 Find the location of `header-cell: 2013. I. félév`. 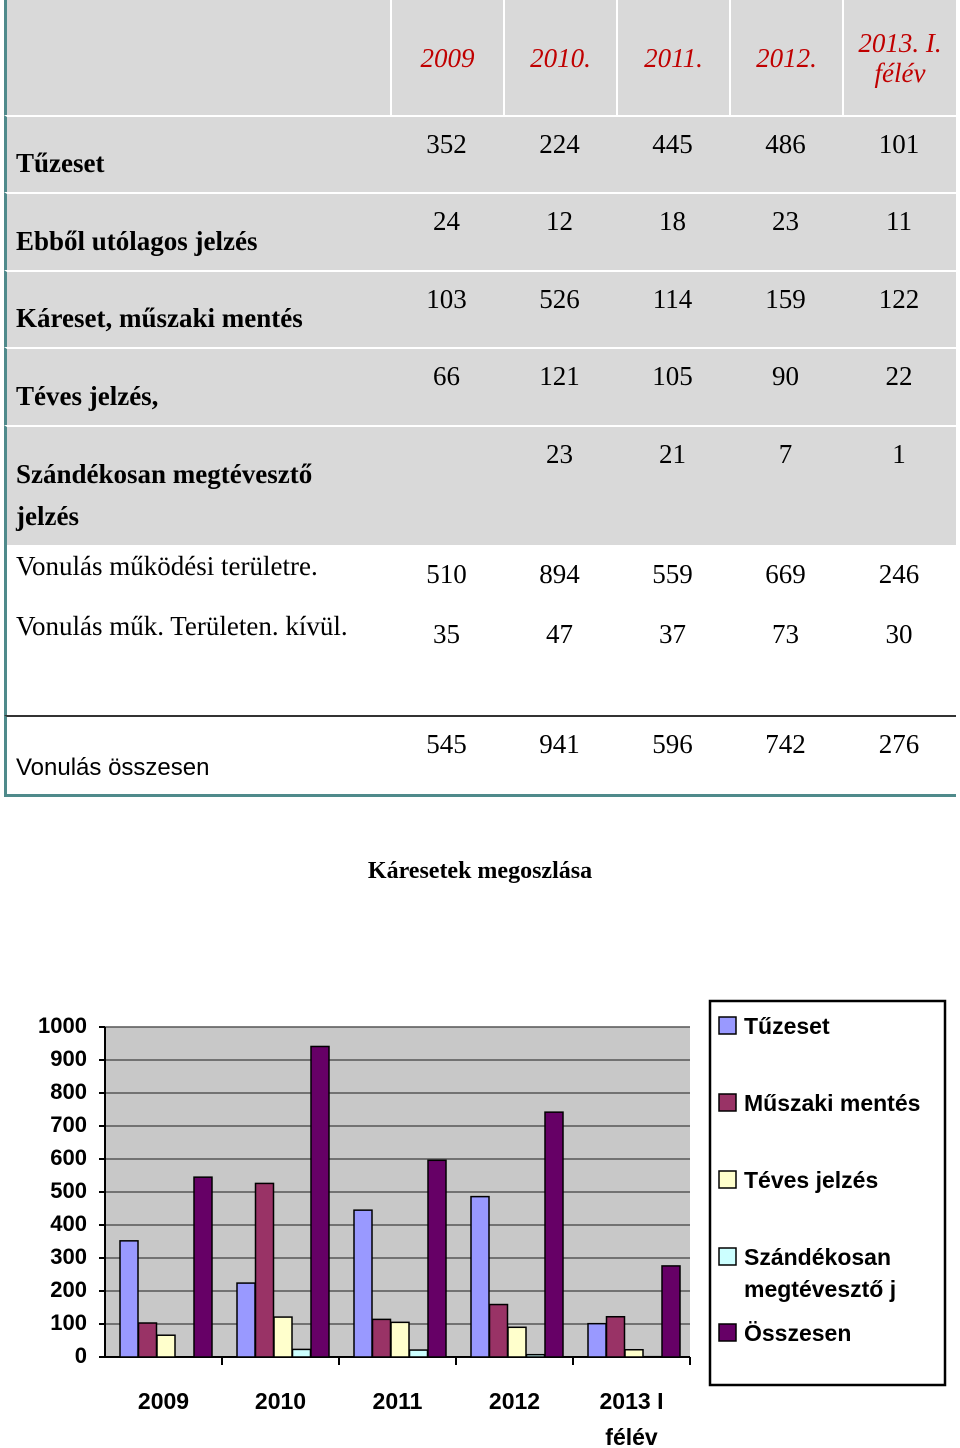

header-cell: 2013. I. félév is located at coordinates (899, 57).